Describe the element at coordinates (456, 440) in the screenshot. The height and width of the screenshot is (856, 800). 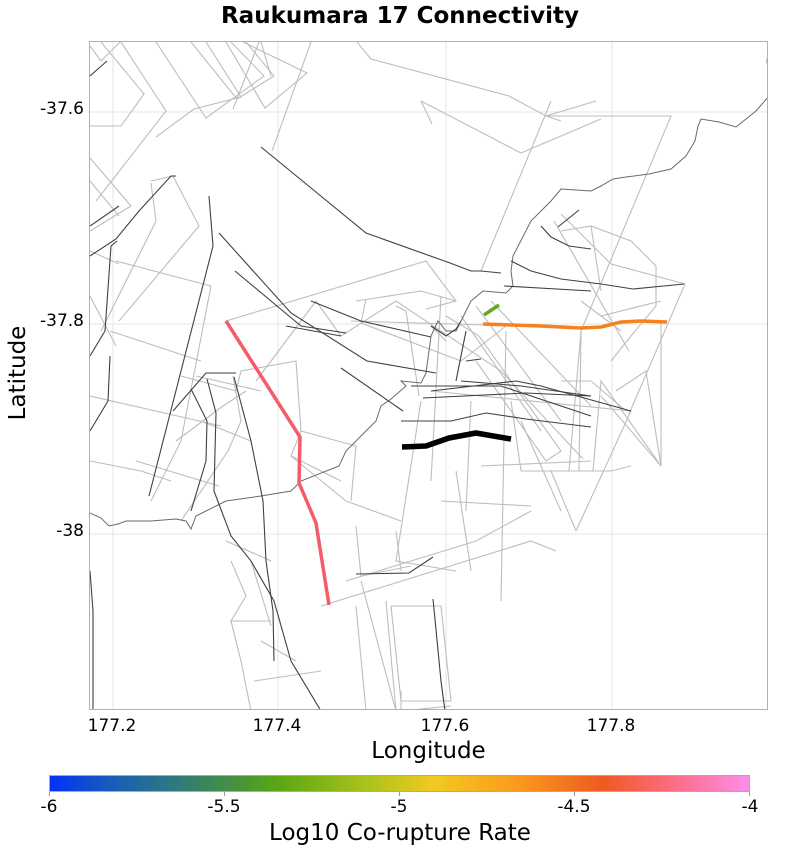
I see `target-section-trace` at that location.